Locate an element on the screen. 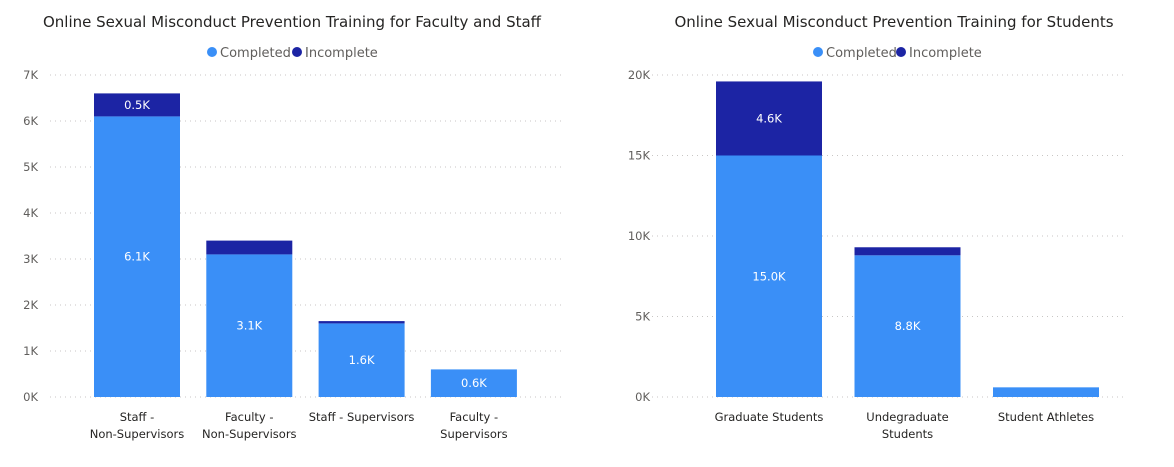  y-tick-label: 4K is located at coordinates (30, 213).